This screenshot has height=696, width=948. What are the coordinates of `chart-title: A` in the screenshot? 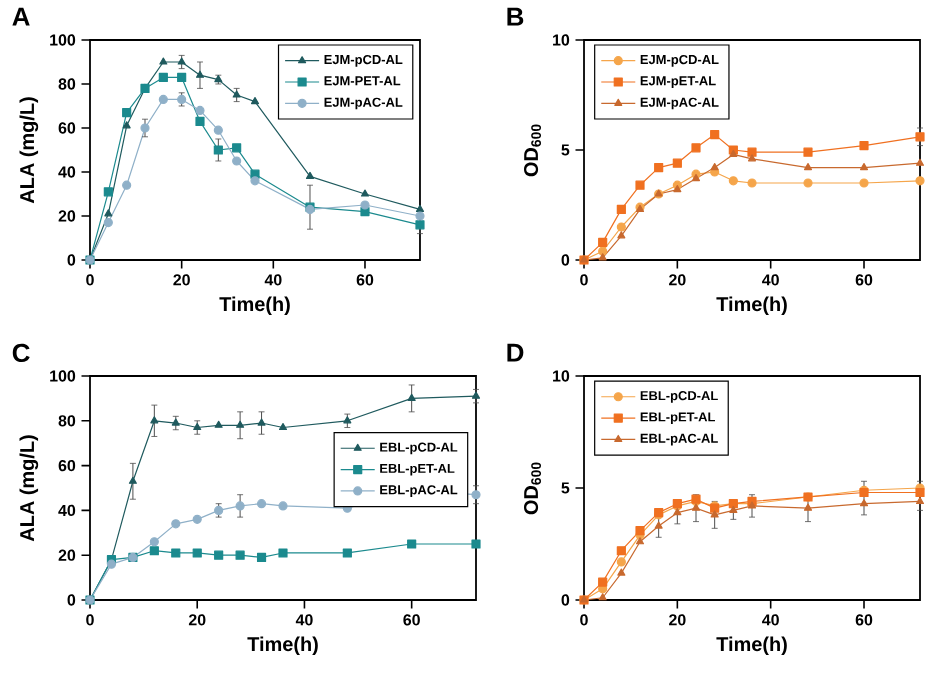 It's located at (21, 16).